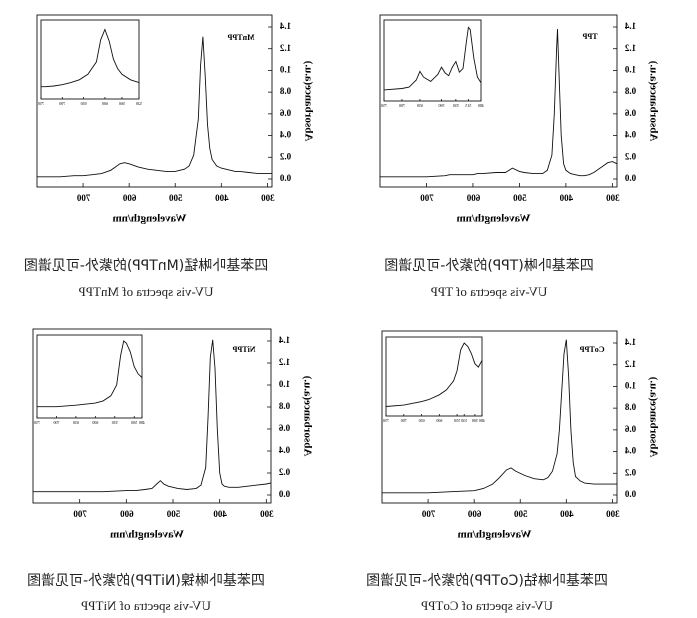 The height and width of the screenshot is (618, 697). I want to click on inset-spectrum-line, so click(432, 58).